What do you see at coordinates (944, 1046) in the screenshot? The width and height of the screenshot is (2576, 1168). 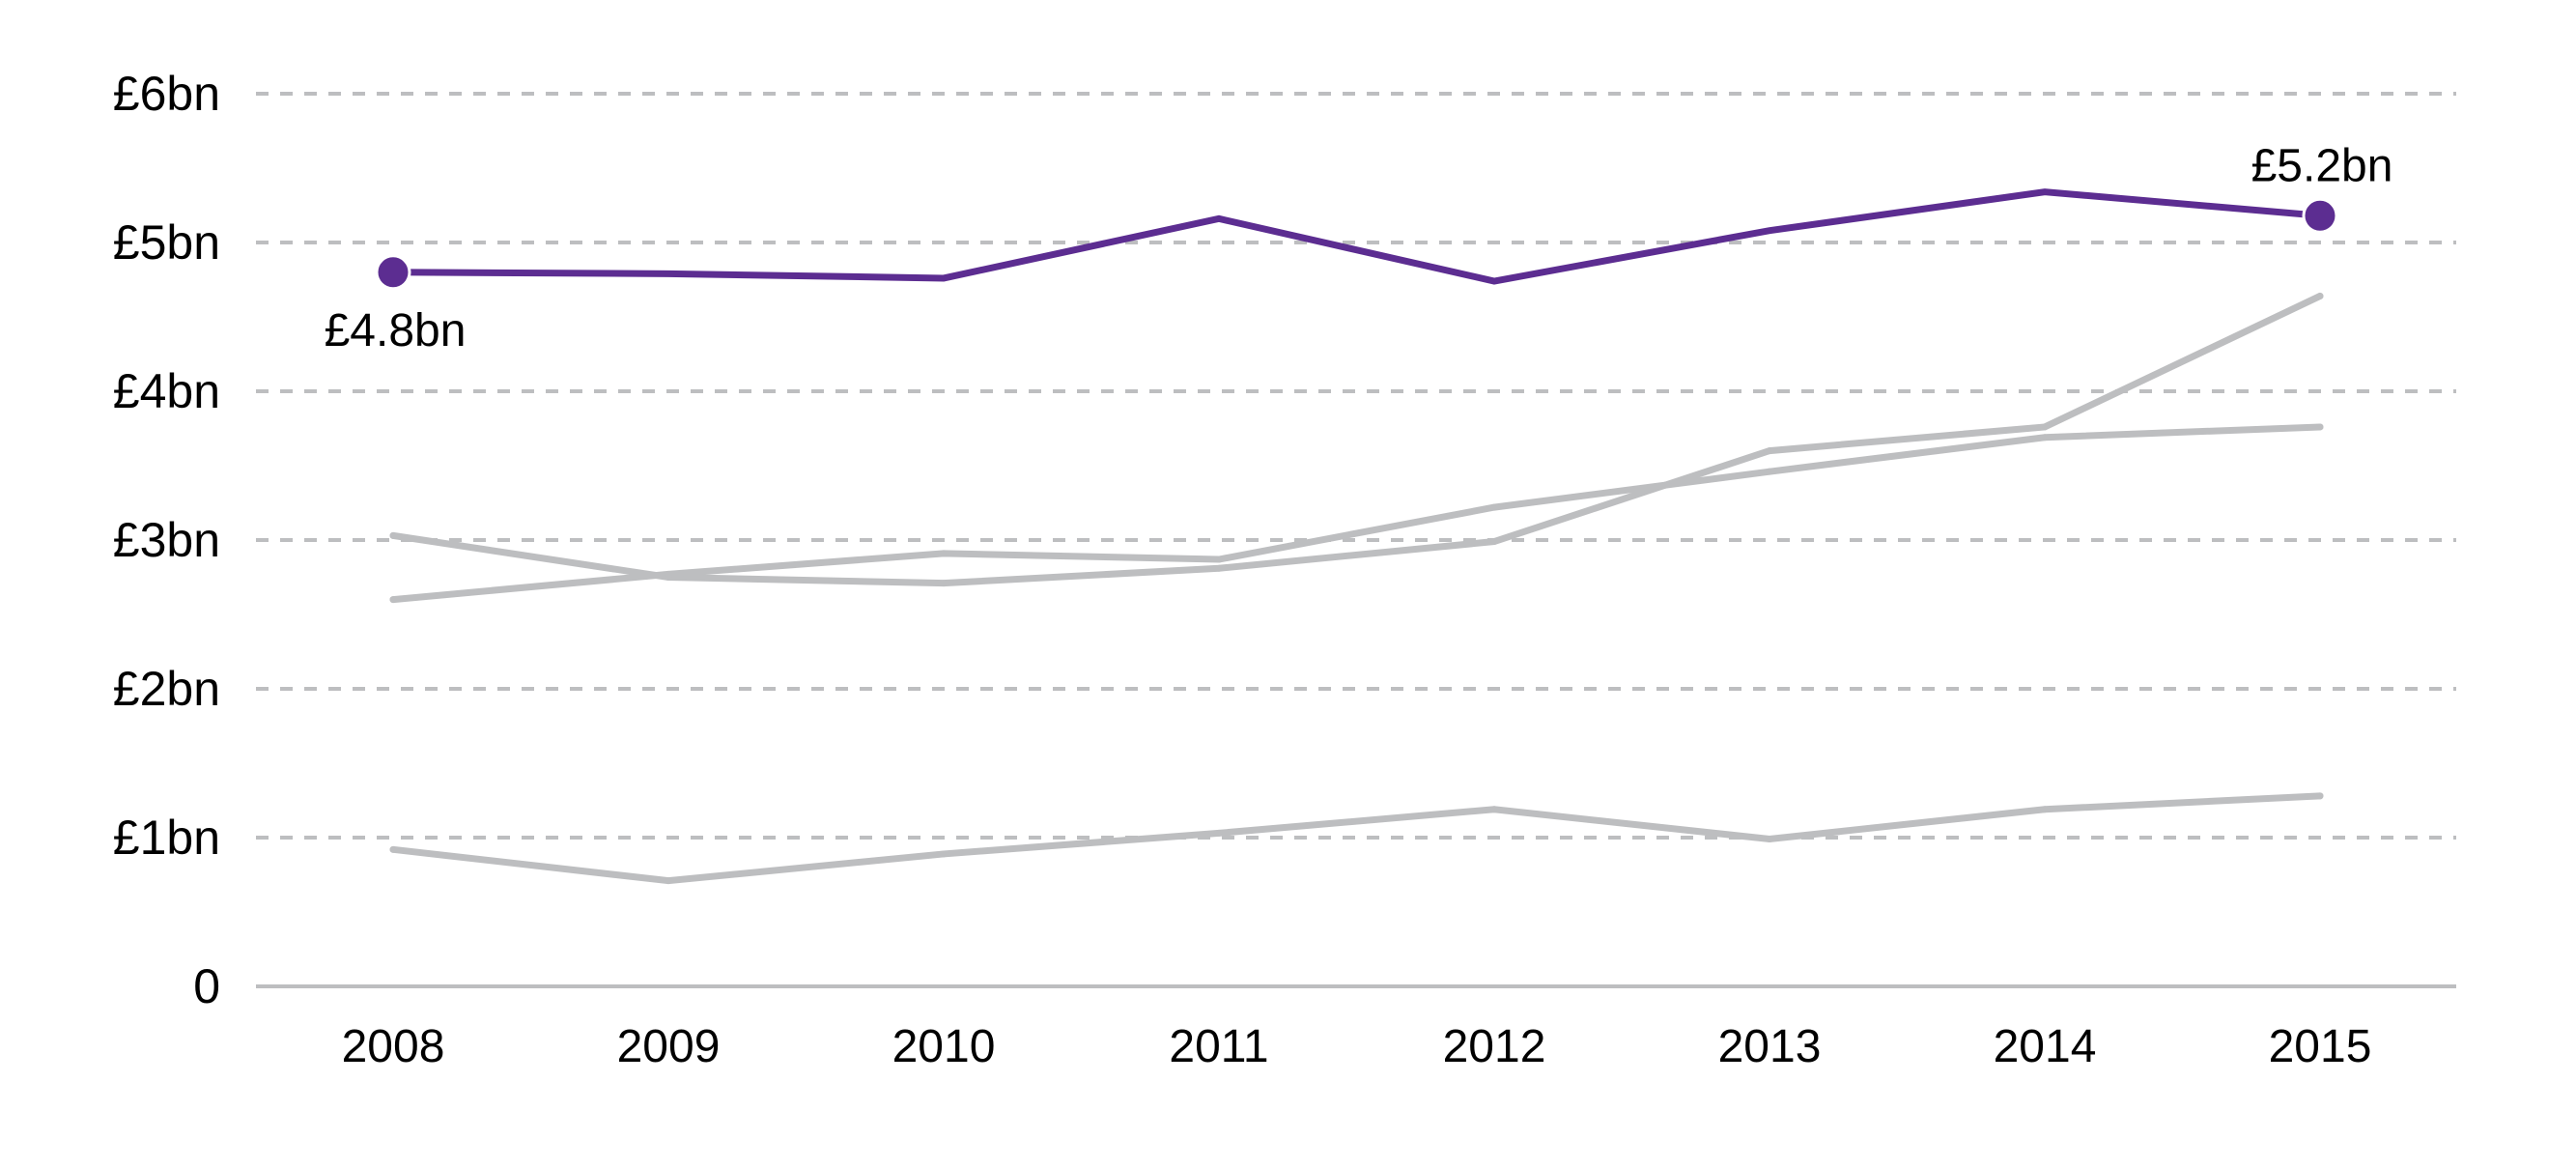 I see `x-tick-label: 2010` at bounding box center [944, 1046].